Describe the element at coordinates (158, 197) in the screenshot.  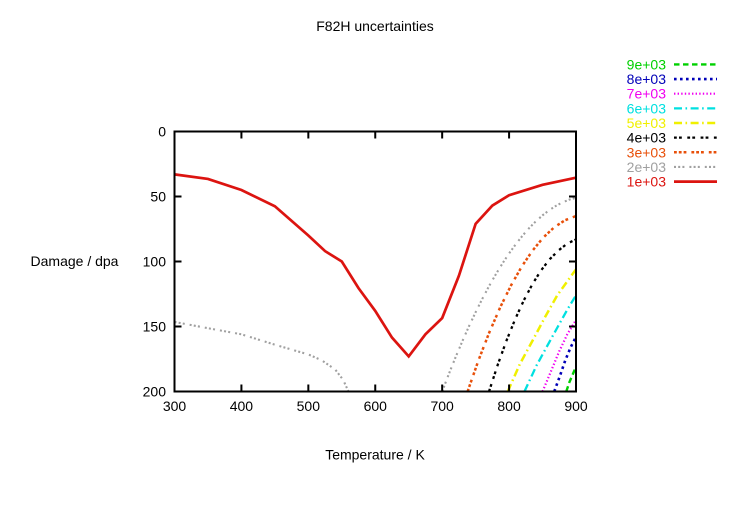
I see `y-tick-label: 50` at that location.